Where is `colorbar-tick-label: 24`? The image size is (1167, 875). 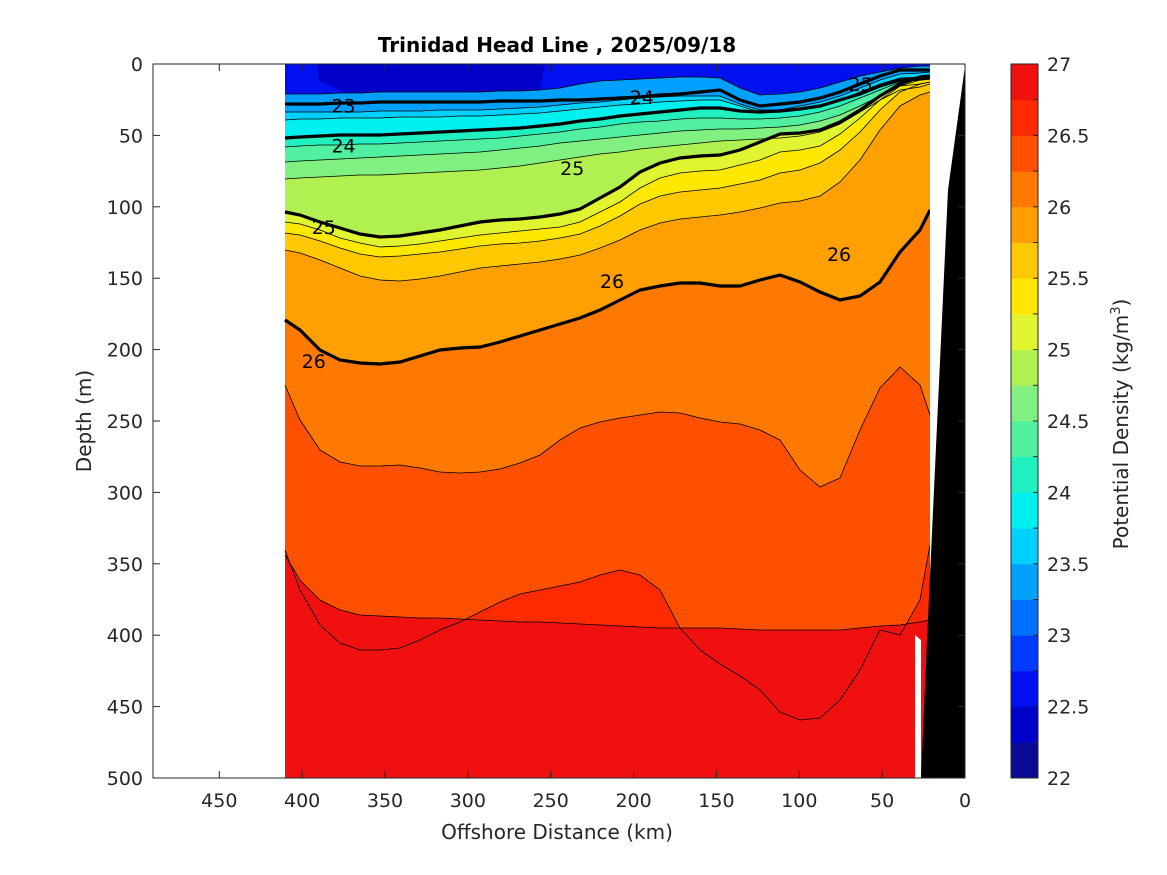
colorbar-tick-label: 24 is located at coordinates (1059, 493).